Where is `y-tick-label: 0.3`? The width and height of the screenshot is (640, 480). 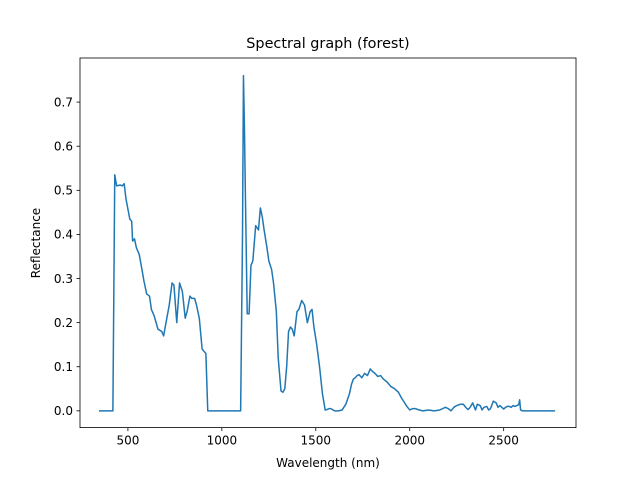
y-tick-label: 0.3 is located at coordinates (63, 279).